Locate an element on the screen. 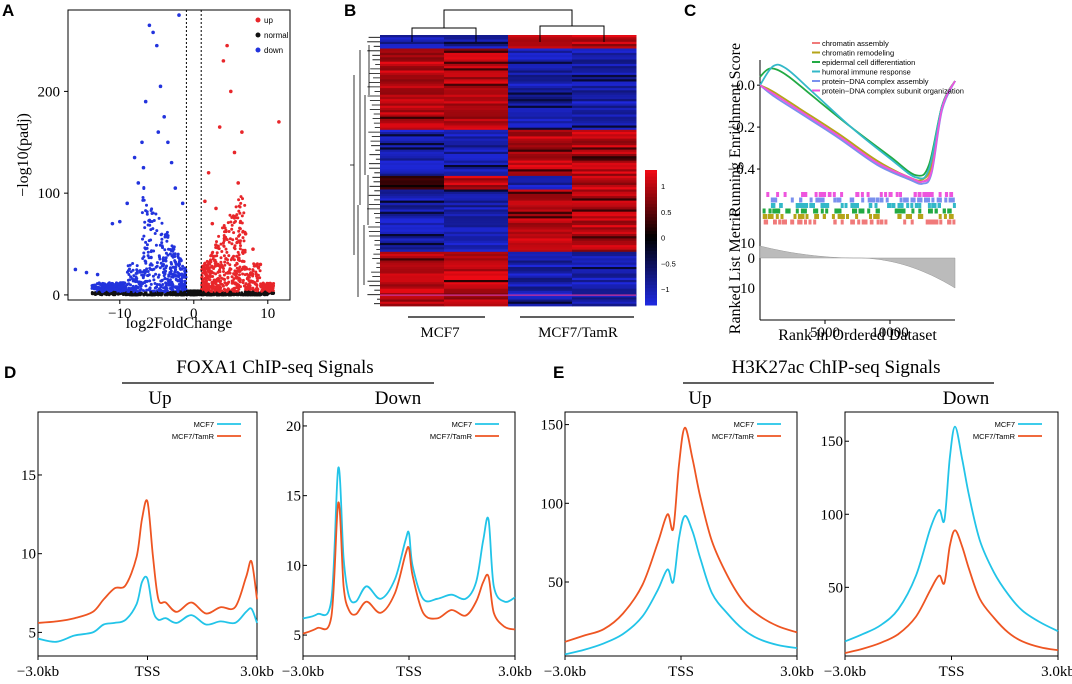 This screenshot has height=684, width=1072. y-tick-label: 20 is located at coordinates (293, 427).